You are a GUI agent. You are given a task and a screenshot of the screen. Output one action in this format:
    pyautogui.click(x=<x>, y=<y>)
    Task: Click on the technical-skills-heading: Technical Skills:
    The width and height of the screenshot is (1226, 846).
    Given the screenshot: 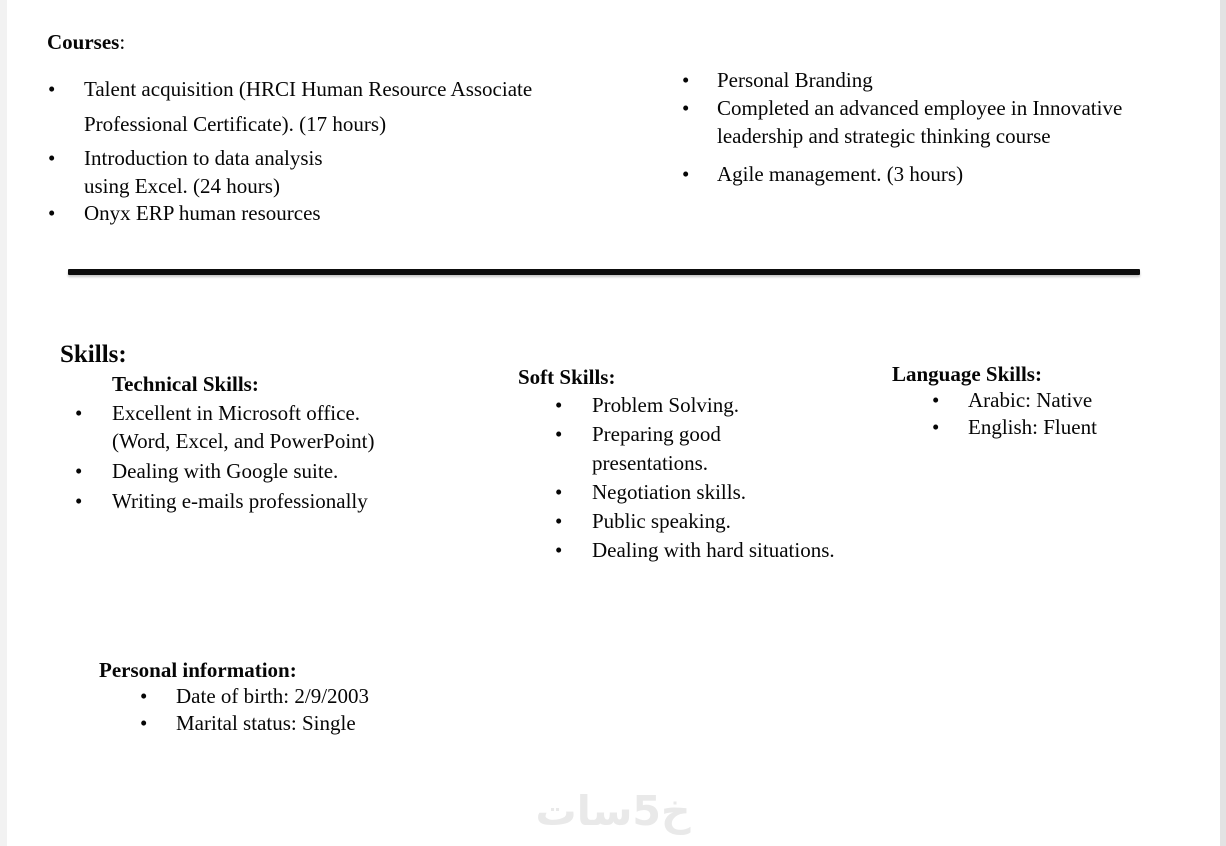 What is the action you would take?
    pyautogui.click(x=185, y=384)
    